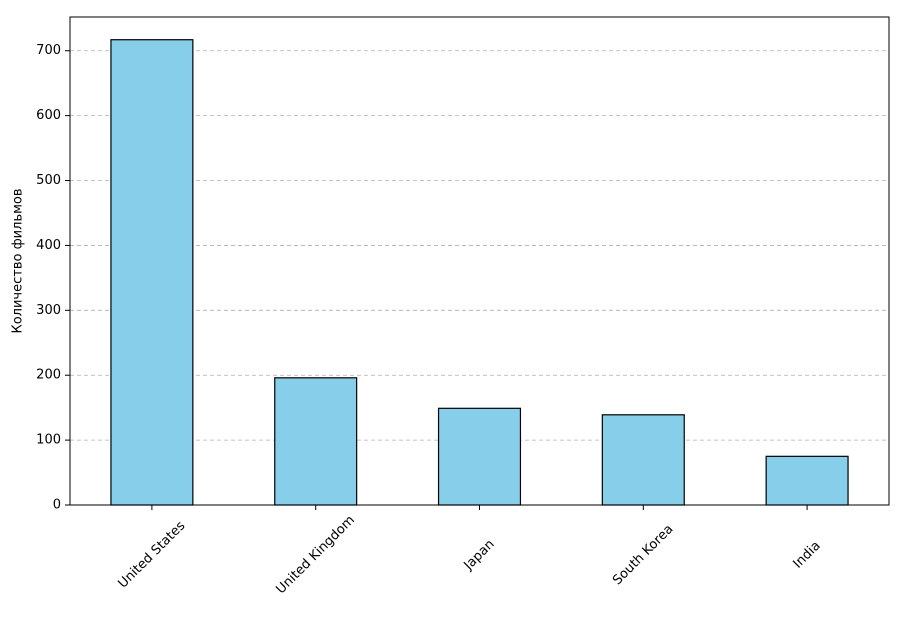  Describe the element at coordinates (57, 505) in the screenshot. I see `y-tick-label: 0` at that location.